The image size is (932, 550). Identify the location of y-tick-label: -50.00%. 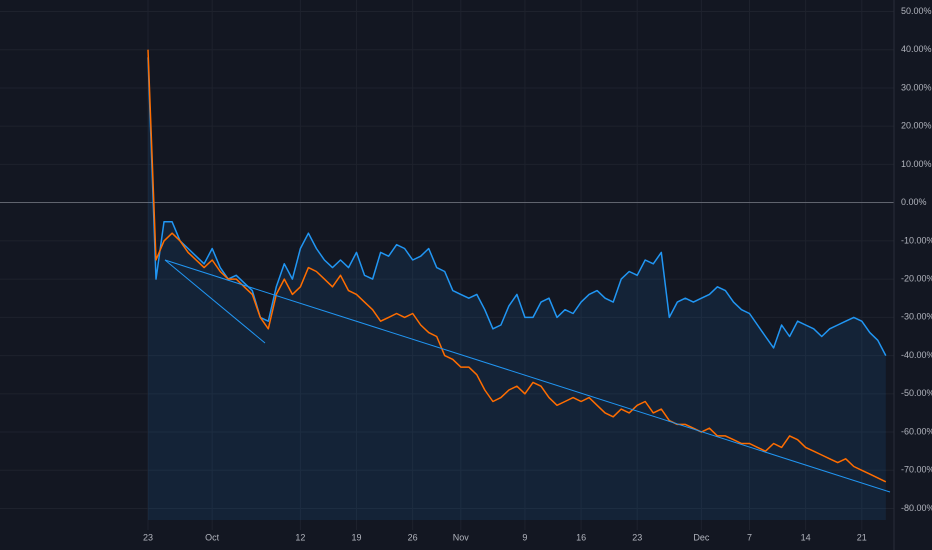
(916, 393).